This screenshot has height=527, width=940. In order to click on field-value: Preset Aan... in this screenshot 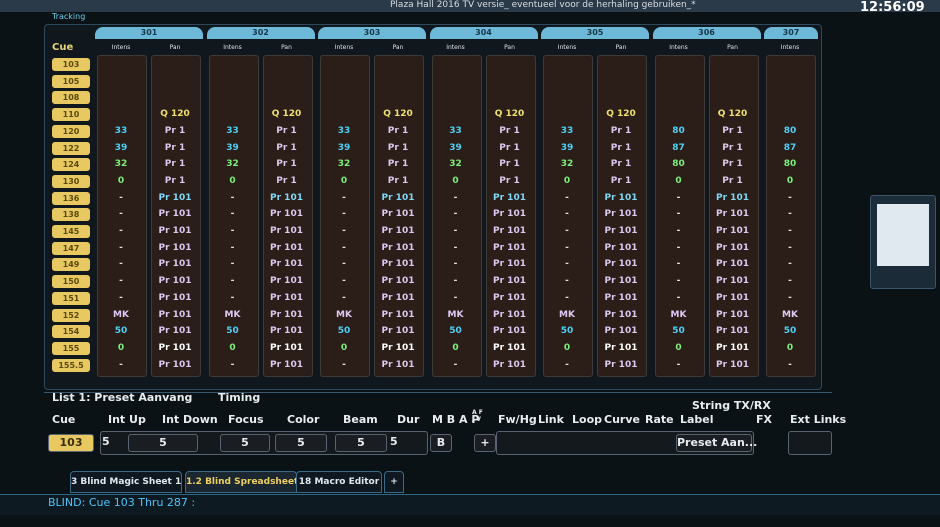, I will do `click(716, 443)`.